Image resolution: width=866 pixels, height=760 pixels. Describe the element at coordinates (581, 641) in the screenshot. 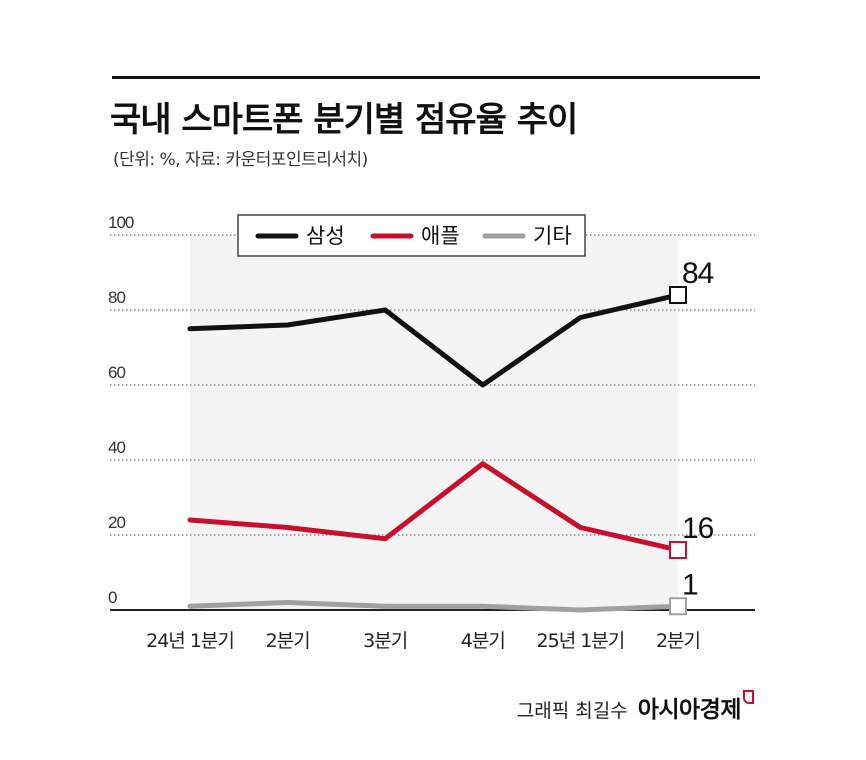

I see `x-tick-label: 25년 1분기` at that location.